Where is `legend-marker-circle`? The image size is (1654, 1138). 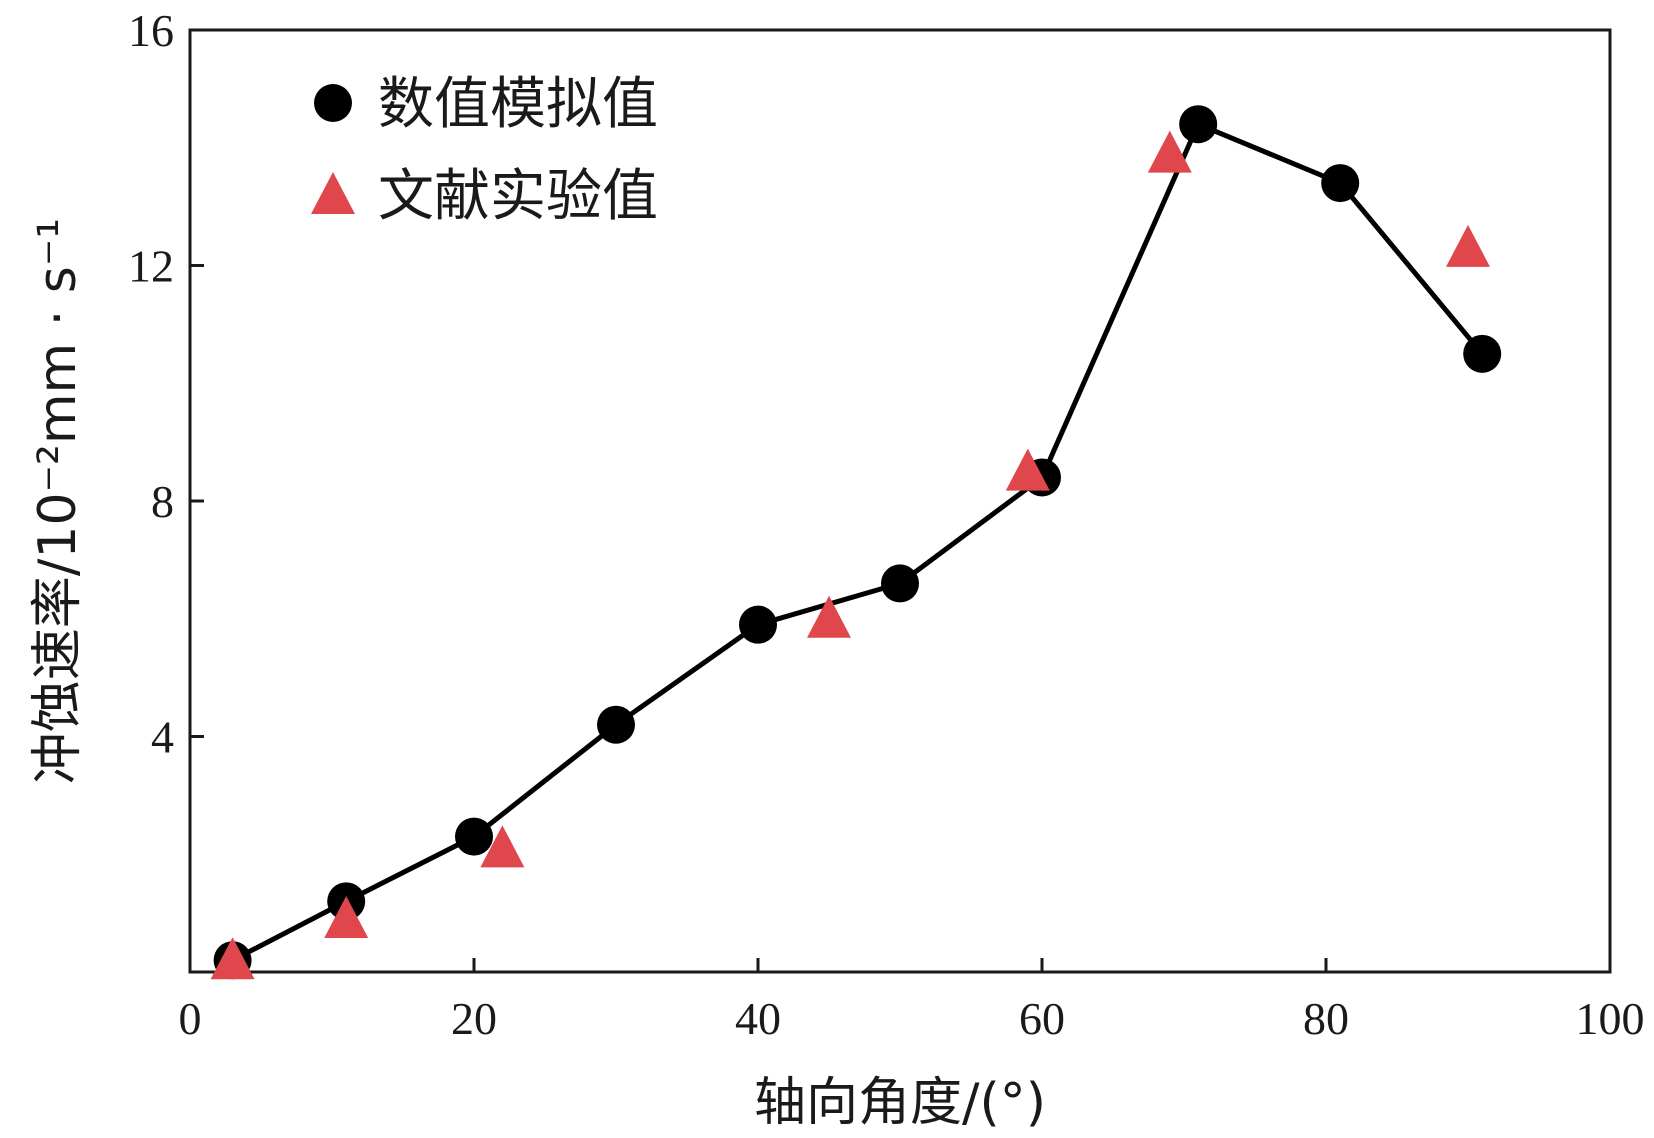
legend-marker-circle is located at coordinates (333, 103).